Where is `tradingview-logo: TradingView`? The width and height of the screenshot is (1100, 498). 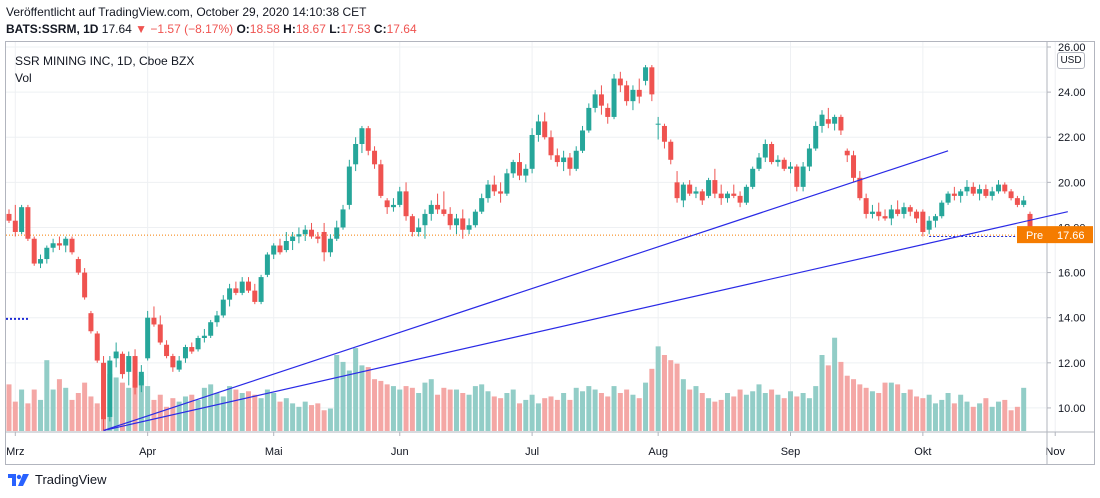 tradingview-logo: TradingView is located at coordinates (57, 479).